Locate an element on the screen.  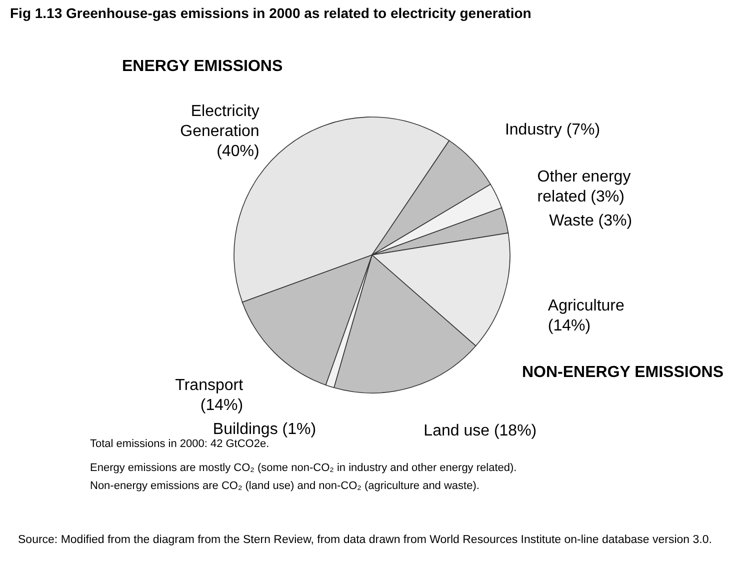
source-note: Source: Modified from the diagram from the Stern Review, from data drawn from World Resources Institute on-line database version 3.0. is located at coordinates (365, 540).